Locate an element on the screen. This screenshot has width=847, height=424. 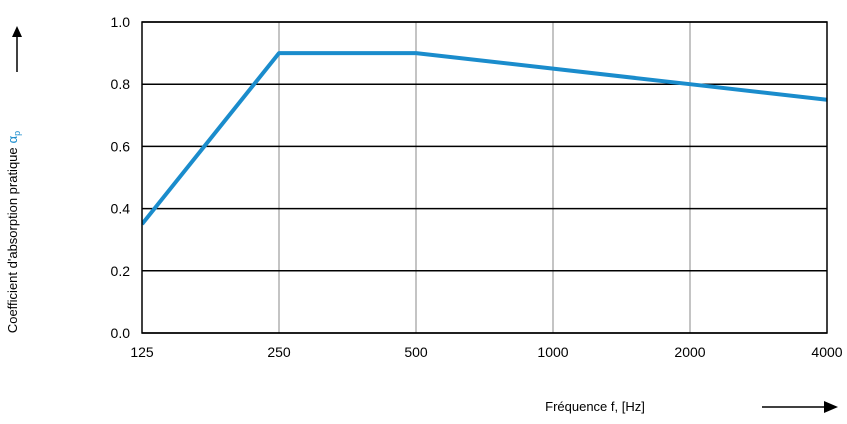
x-tick-label: 4000 is located at coordinates (826, 352).